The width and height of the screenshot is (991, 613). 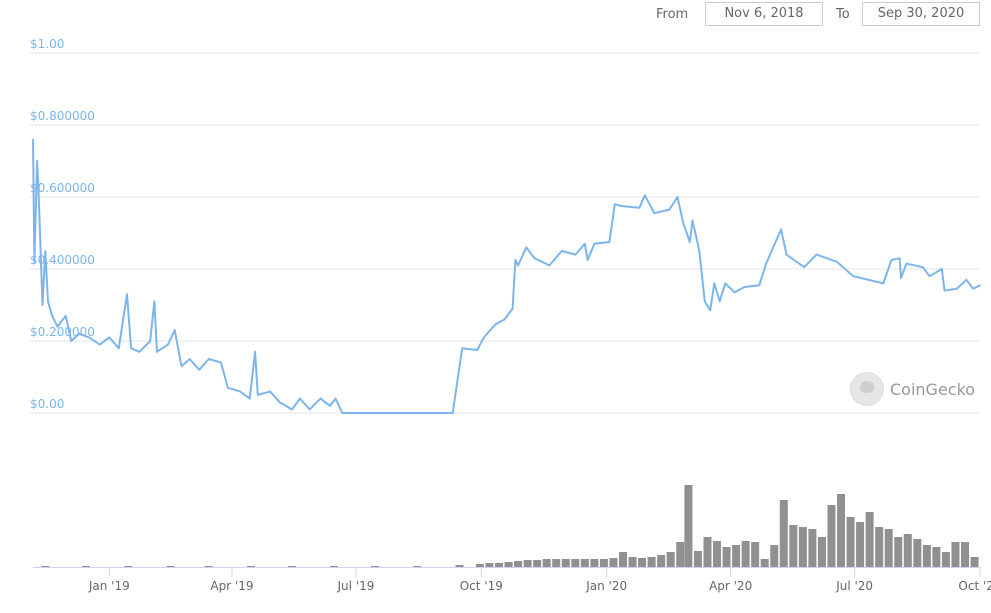 What do you see at coordinates (921, 14) in the screenshot?
I see `to-date-input: Sep 30, 2020` at bounding box center [921, 14].